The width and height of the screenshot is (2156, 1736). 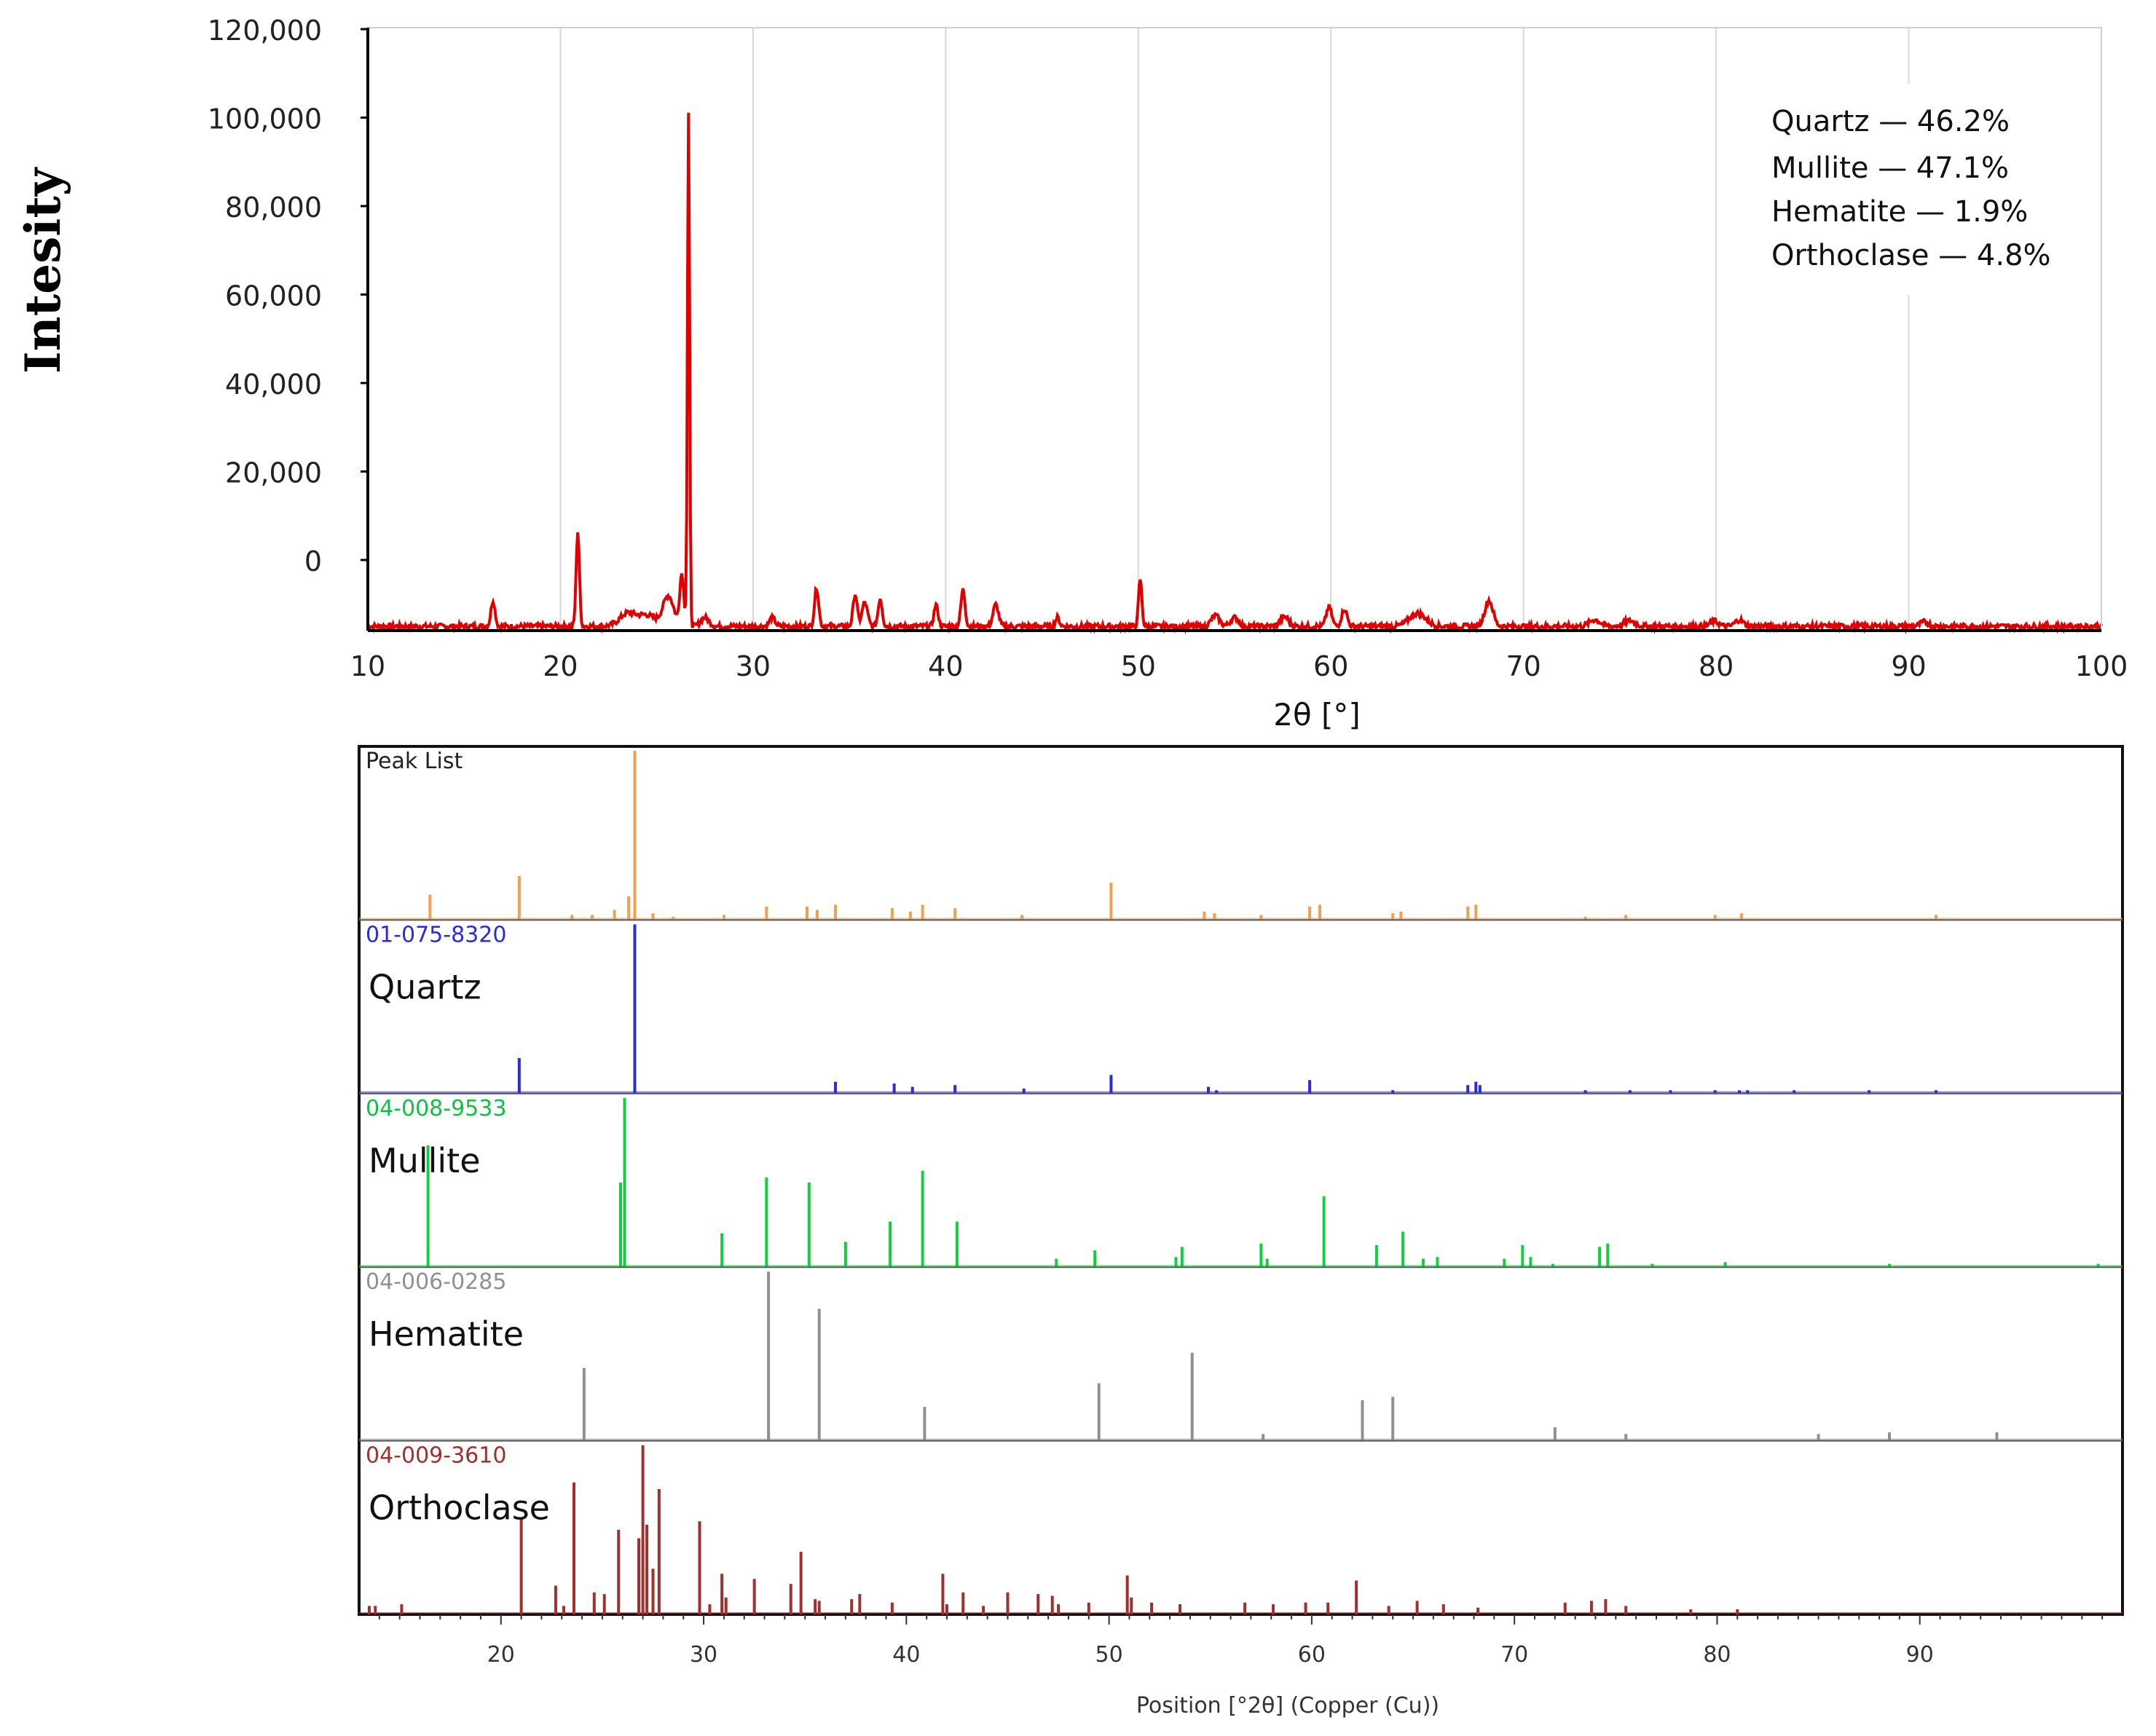 What do you see at coordinates (446, 1334) in the screenshot?
I see `panel-name: Hematite` at bounding box center [446, 1334].